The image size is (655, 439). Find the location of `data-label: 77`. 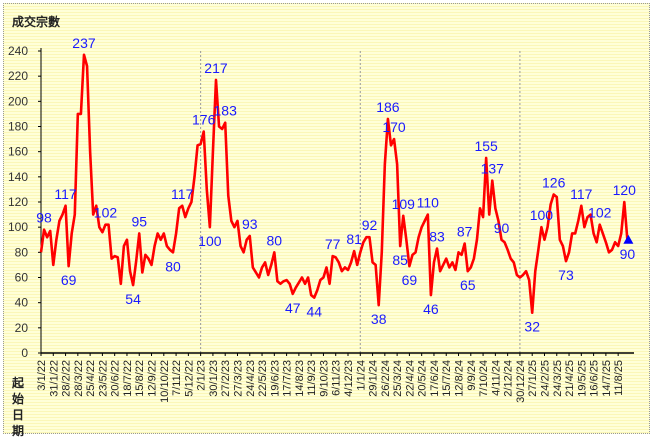

data-label: 77 is located at coordinates (333, 244).